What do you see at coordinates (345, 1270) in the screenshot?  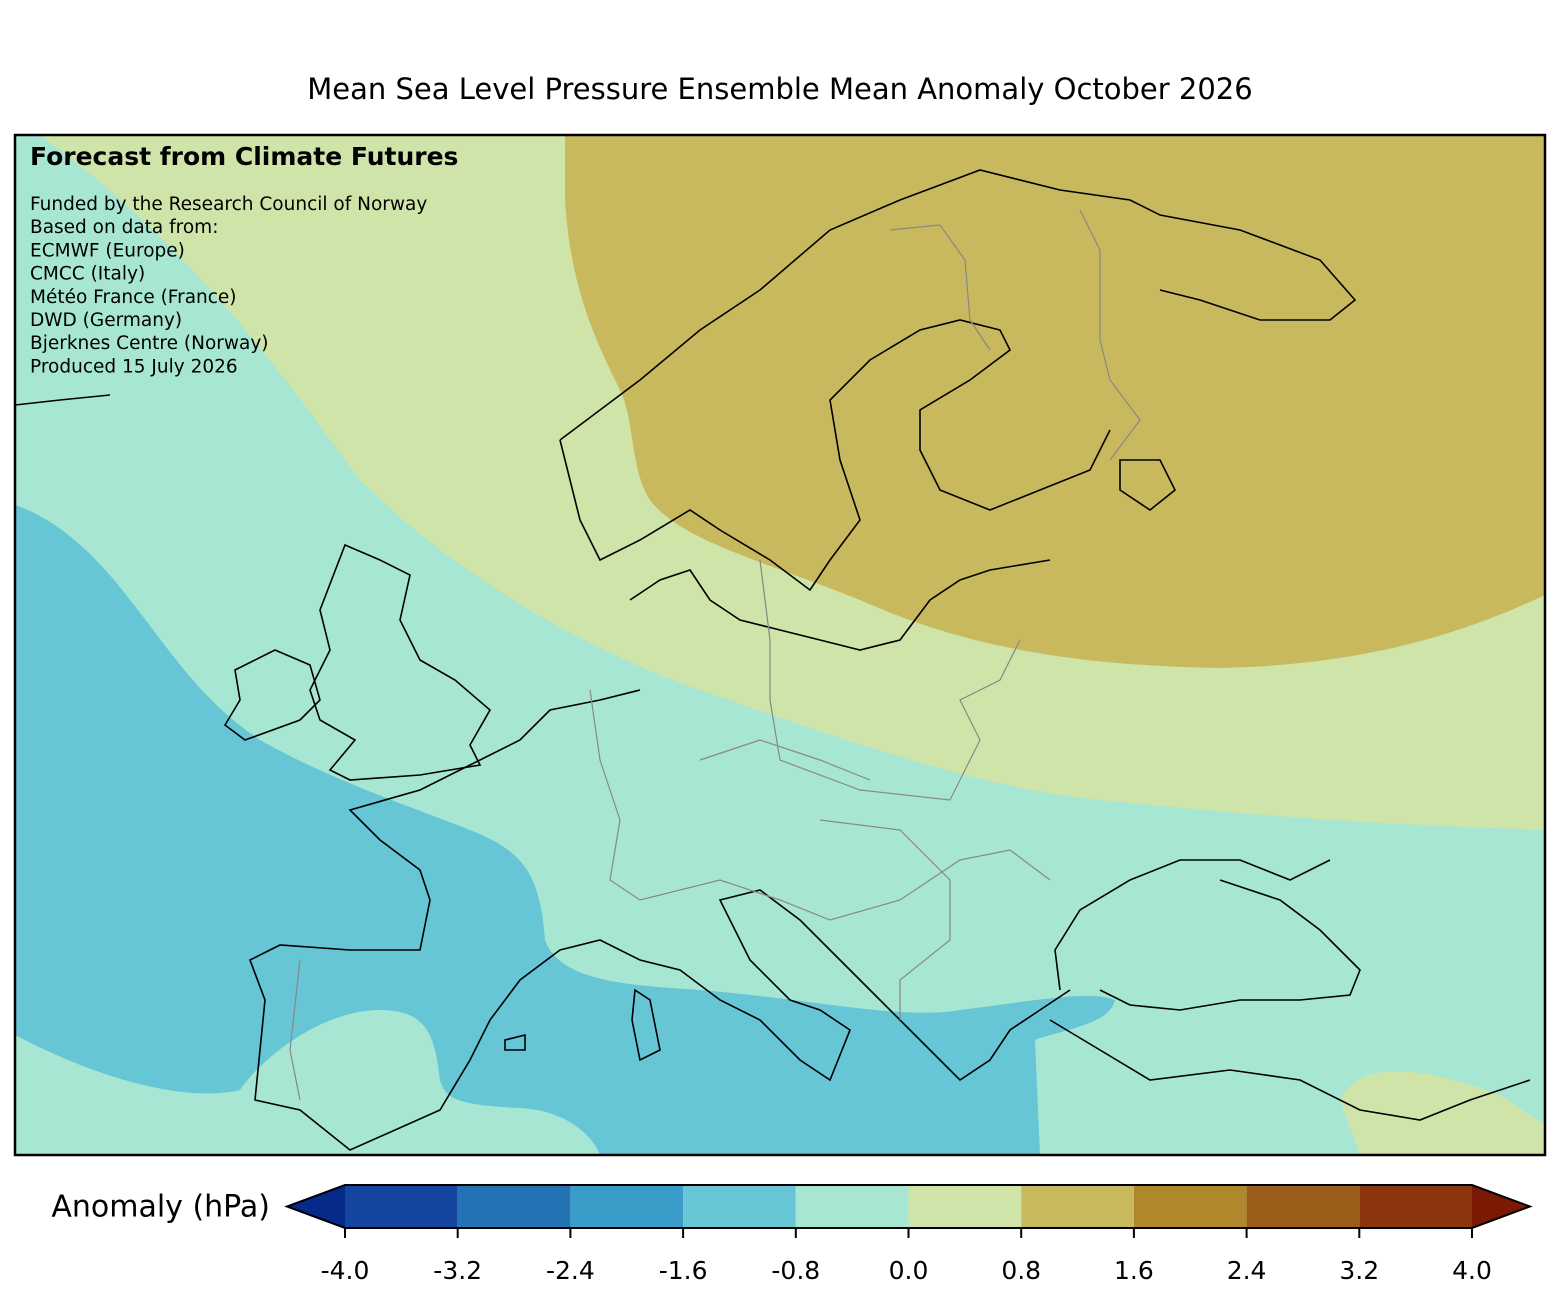 I see `colorbar-tick-label: -4.0` at bounding box center [345, 1270].